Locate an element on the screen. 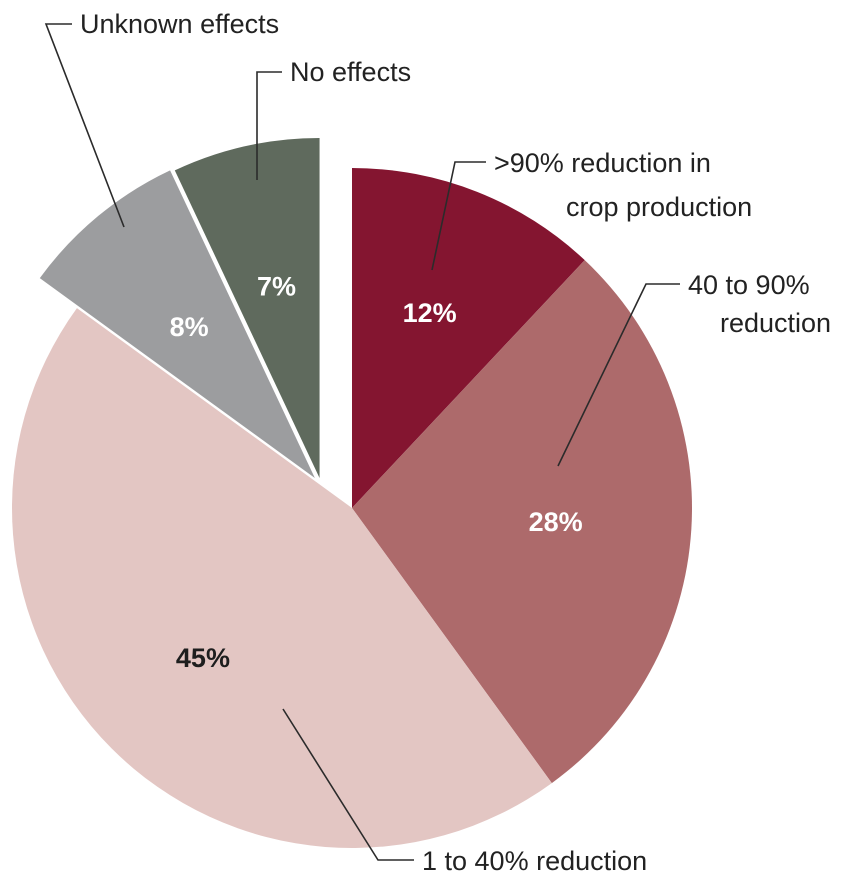 The image size is (850, 879). leader-line-no-effects is located at coordinates (269, 125).